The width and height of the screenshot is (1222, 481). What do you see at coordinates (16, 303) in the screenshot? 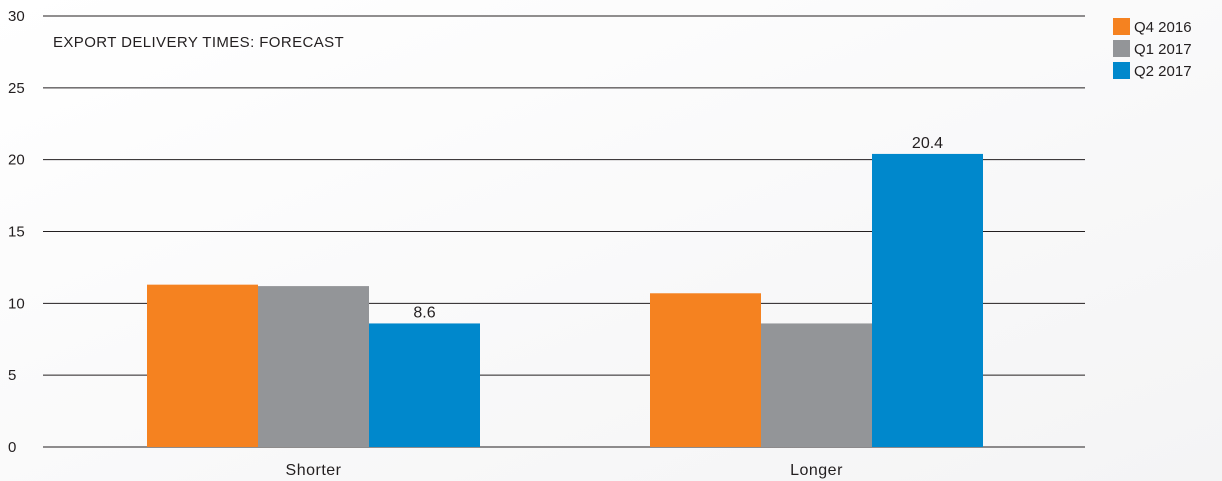
I see `y-tick-label: 10` at bounding box center [16, 303].